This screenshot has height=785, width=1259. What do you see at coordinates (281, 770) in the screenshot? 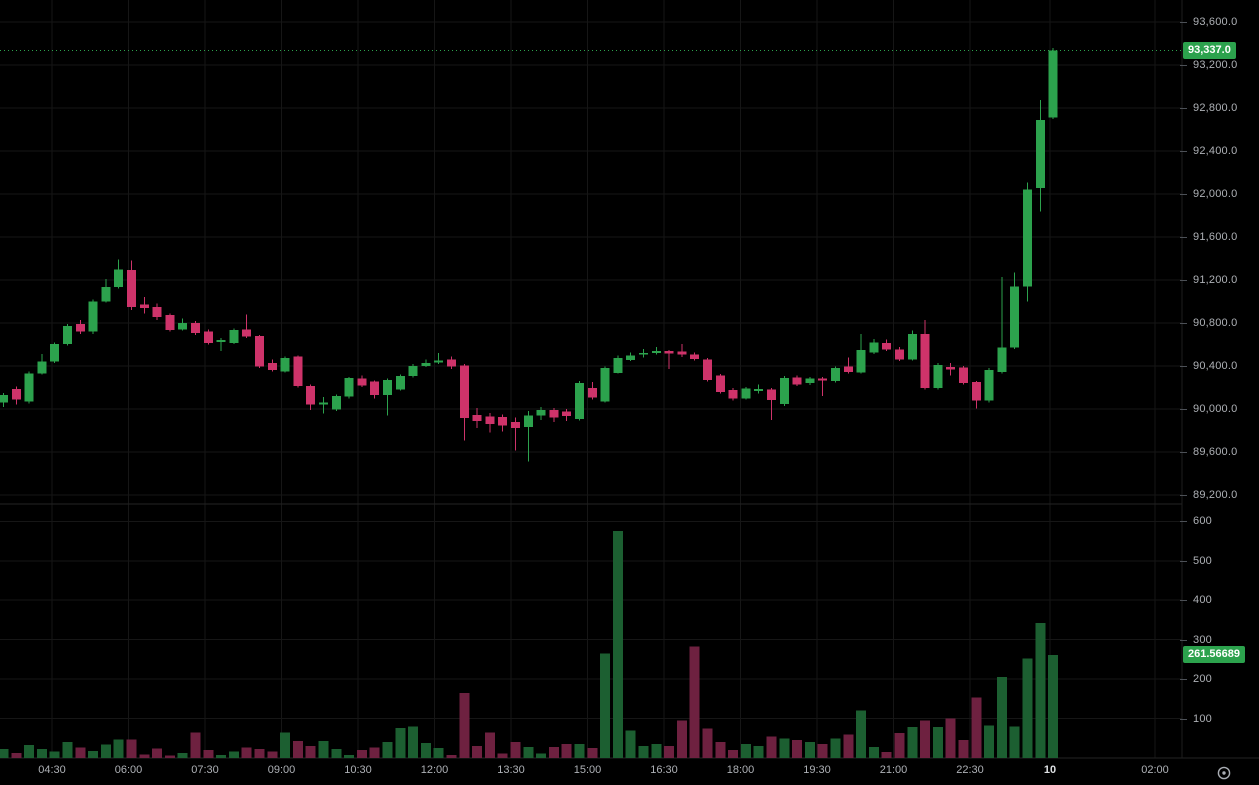
I see `time-tick-label: 09:00` at bounding box center [281, 770].